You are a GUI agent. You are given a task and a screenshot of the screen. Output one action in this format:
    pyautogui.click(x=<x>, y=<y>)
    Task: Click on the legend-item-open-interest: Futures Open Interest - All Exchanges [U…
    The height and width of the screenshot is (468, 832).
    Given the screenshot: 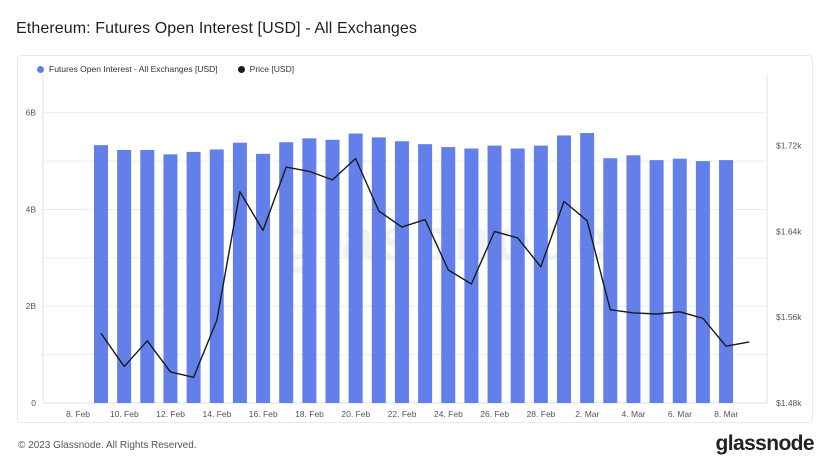 What is the action you would take?
    pyautogui.click(x=127, y=69)
    